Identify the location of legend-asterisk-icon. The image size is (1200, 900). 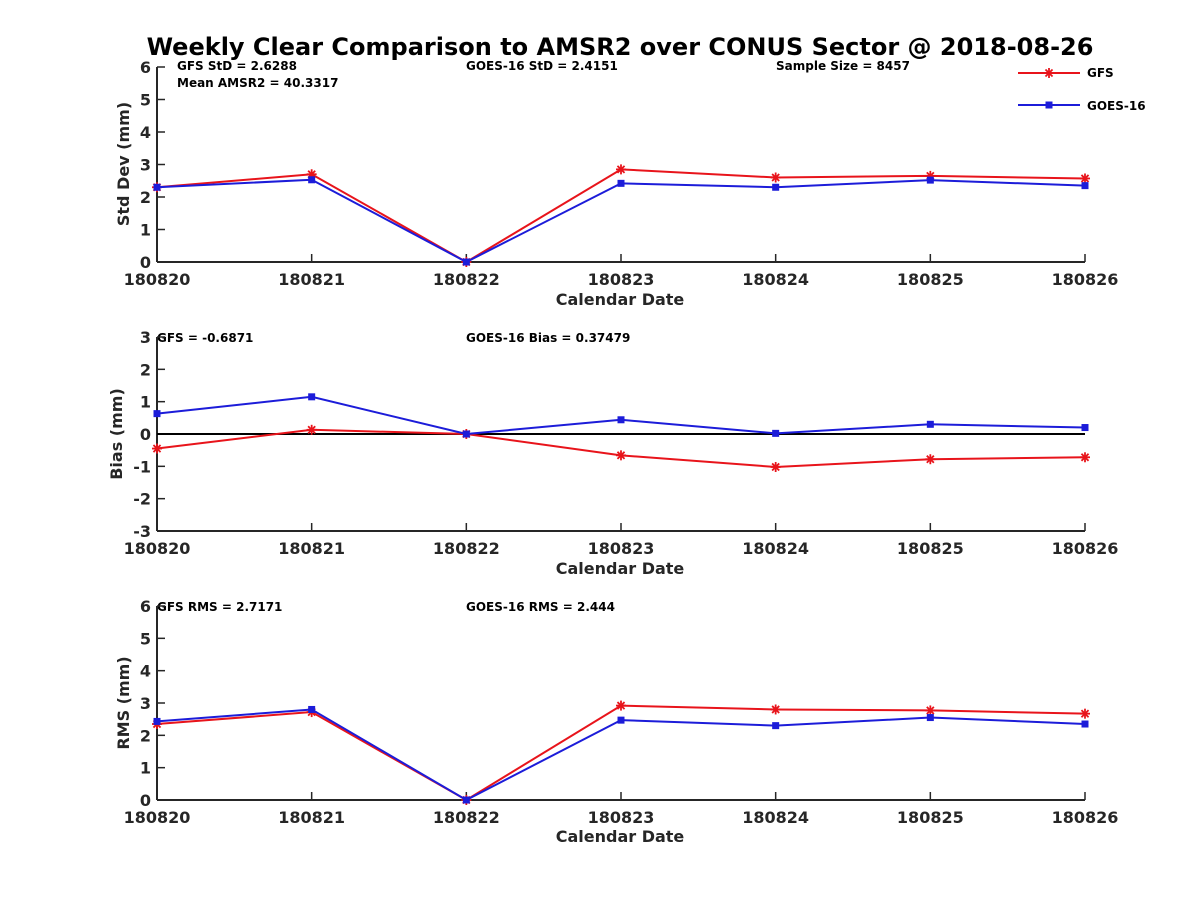
(1049, 73).